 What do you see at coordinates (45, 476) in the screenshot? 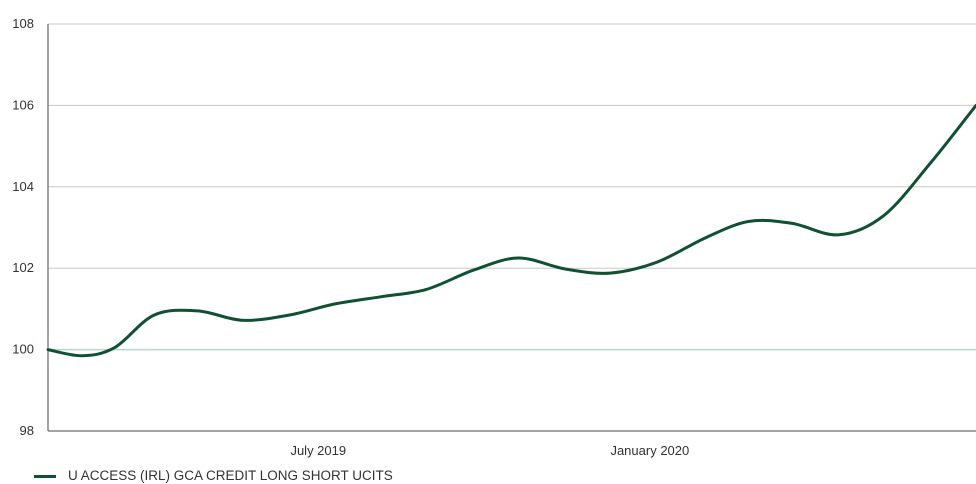
I see `legend-swatch` at bounding box center [45, 476].